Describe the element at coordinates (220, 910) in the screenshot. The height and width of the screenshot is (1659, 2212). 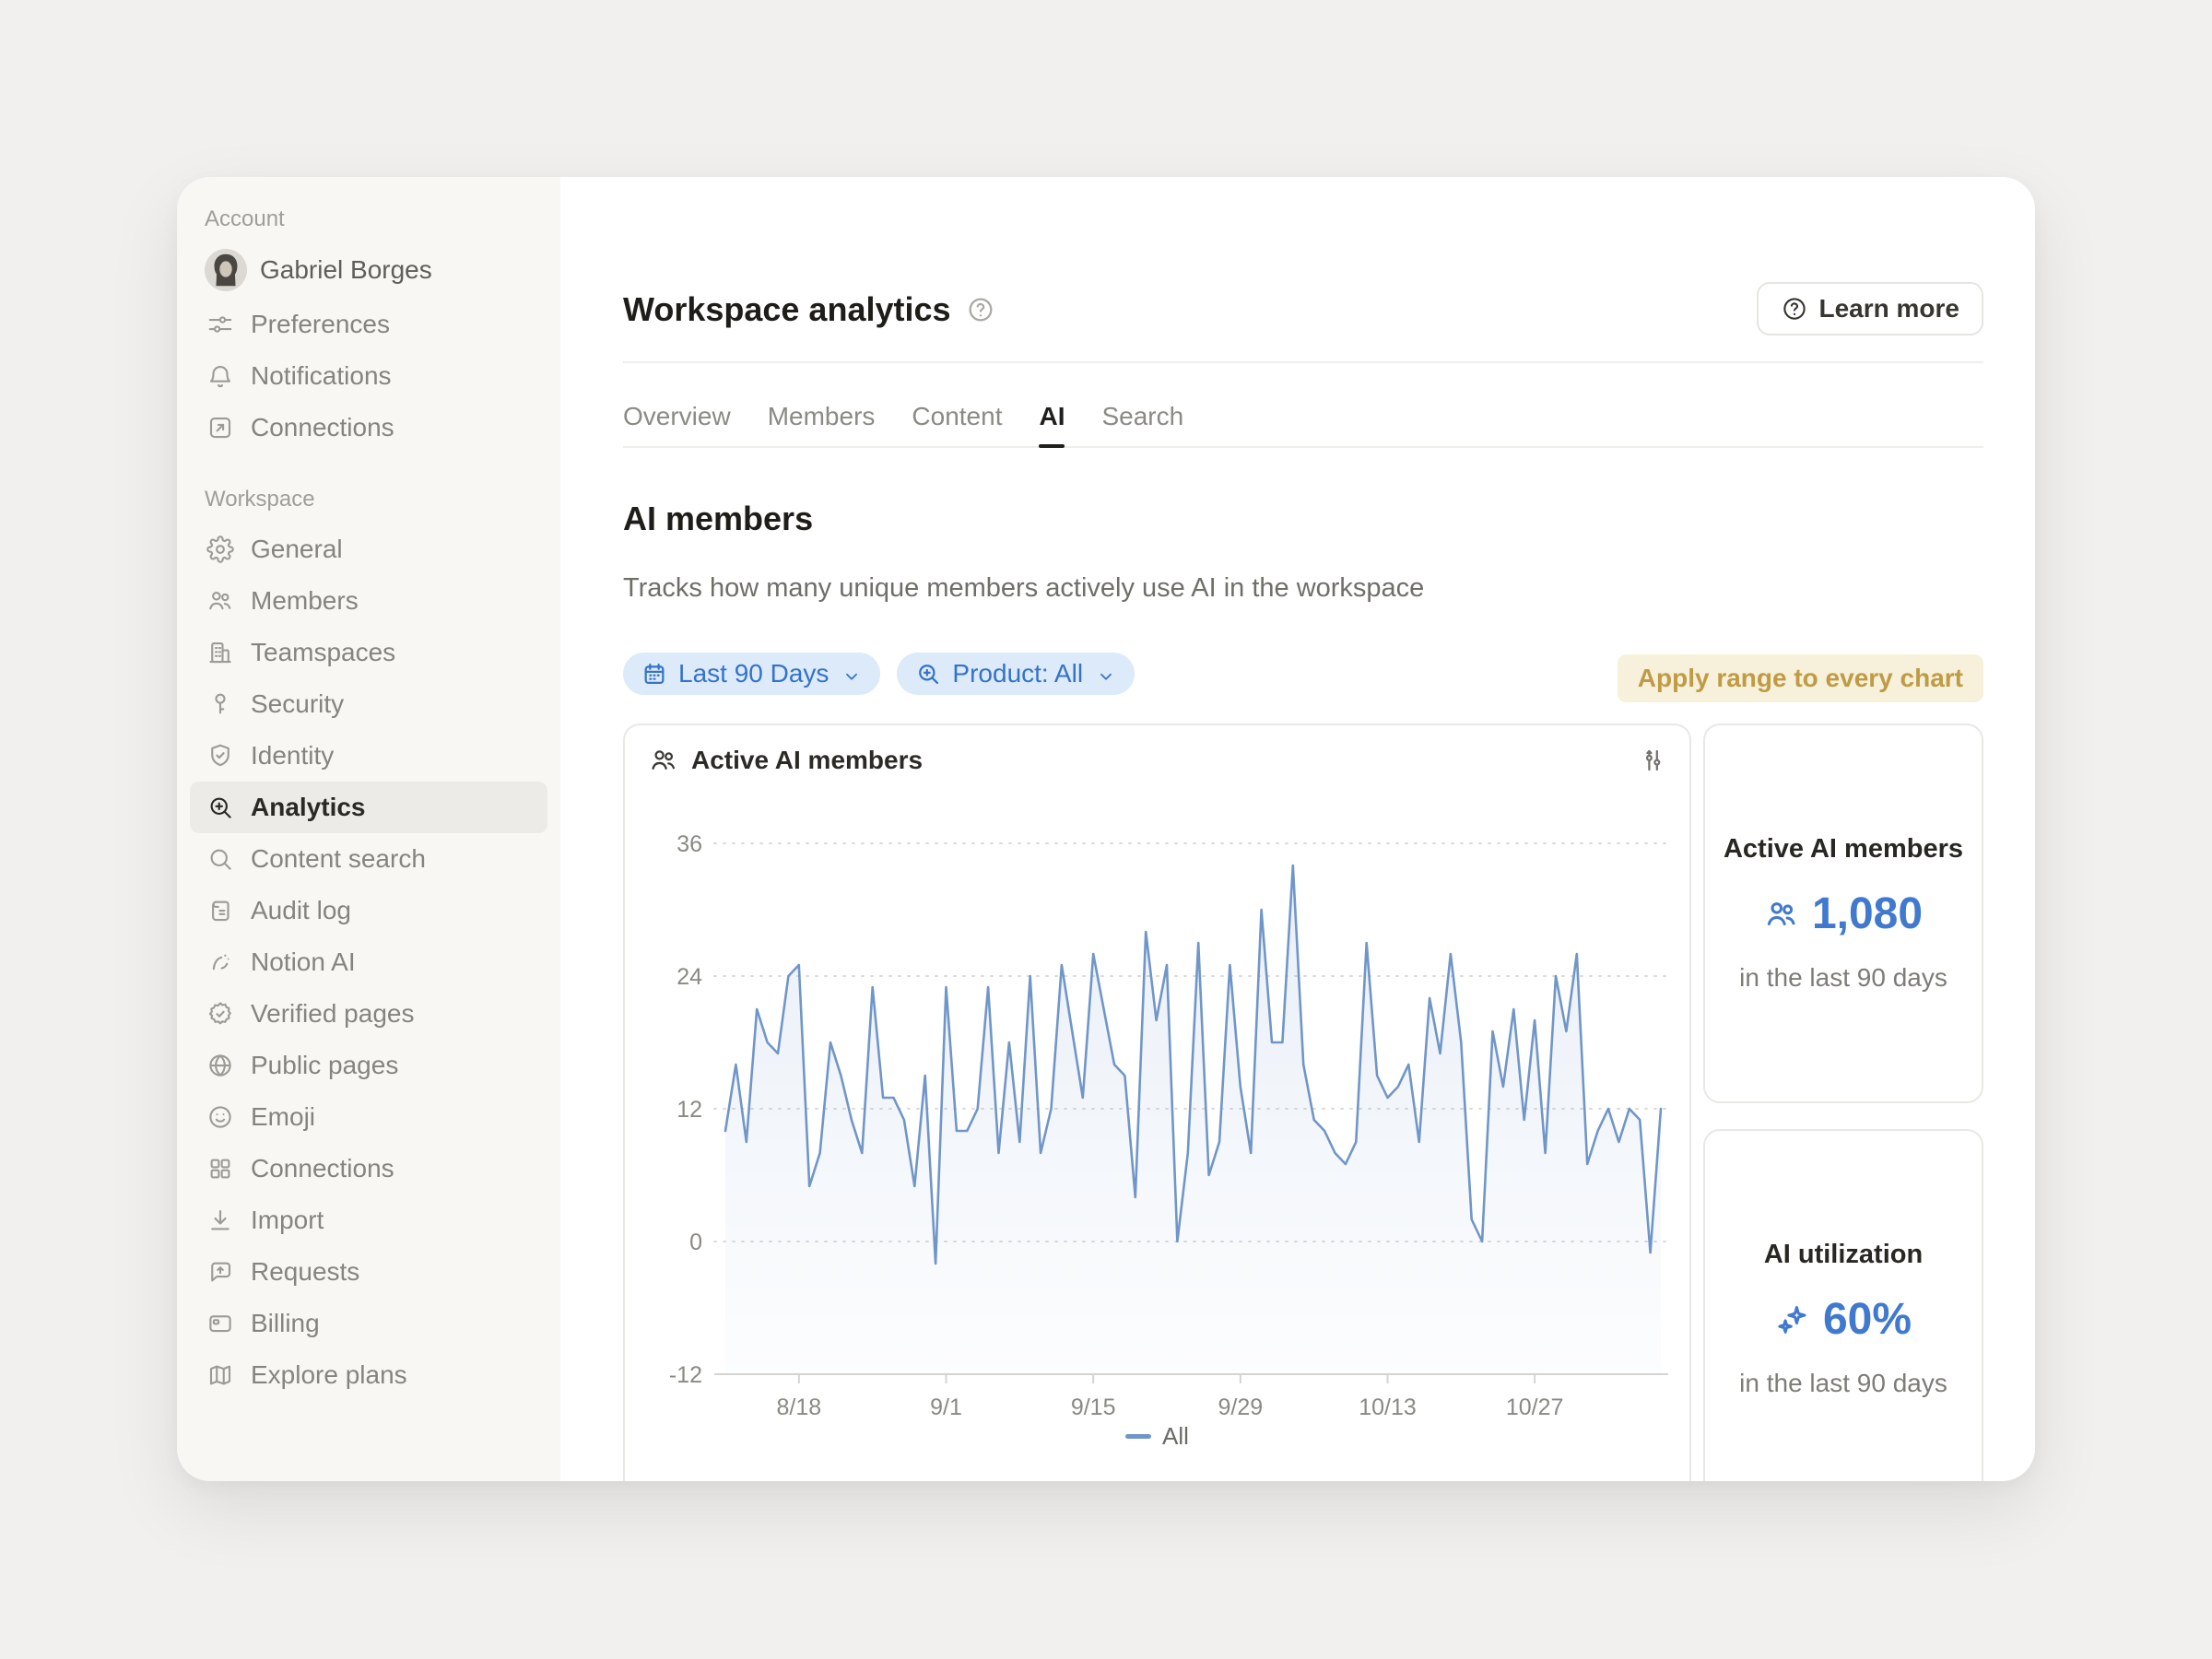
I see `scroll-icon` at that location.